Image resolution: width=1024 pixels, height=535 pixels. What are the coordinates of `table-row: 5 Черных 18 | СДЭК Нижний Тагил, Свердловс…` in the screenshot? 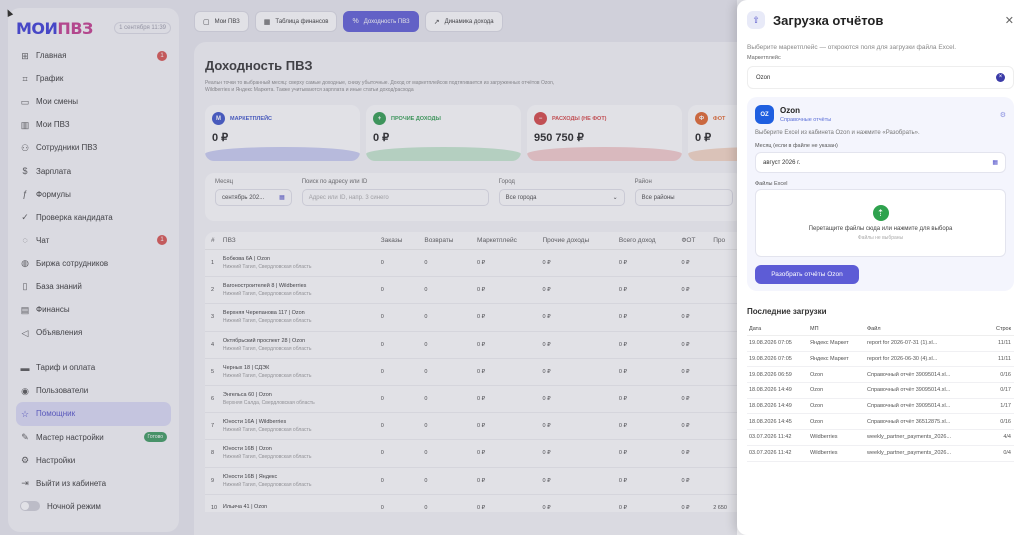 It's located at (474, 372).